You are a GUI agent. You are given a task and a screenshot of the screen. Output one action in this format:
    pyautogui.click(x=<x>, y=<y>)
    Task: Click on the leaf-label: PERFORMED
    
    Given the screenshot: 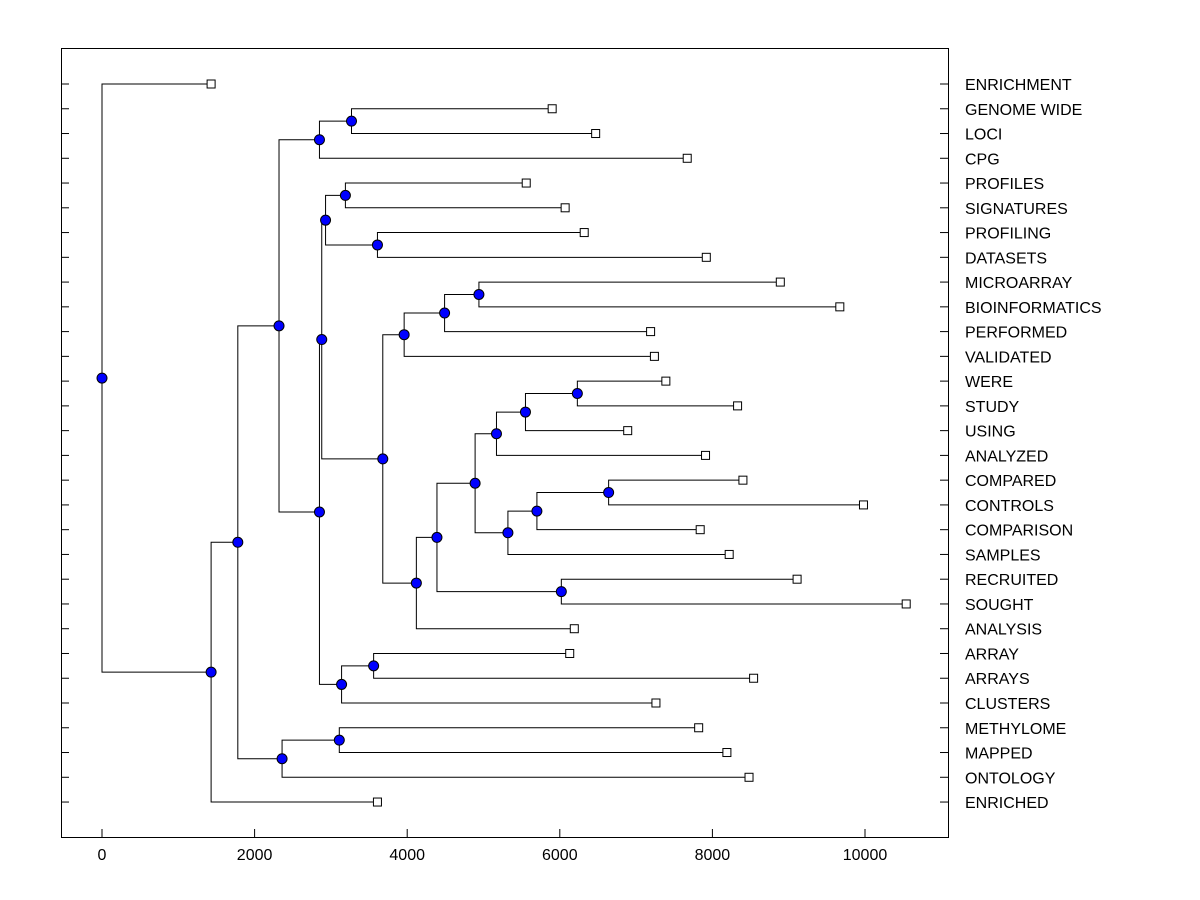 What is the action you would take?
    pyautogui.click(x=1016, y=333)
    